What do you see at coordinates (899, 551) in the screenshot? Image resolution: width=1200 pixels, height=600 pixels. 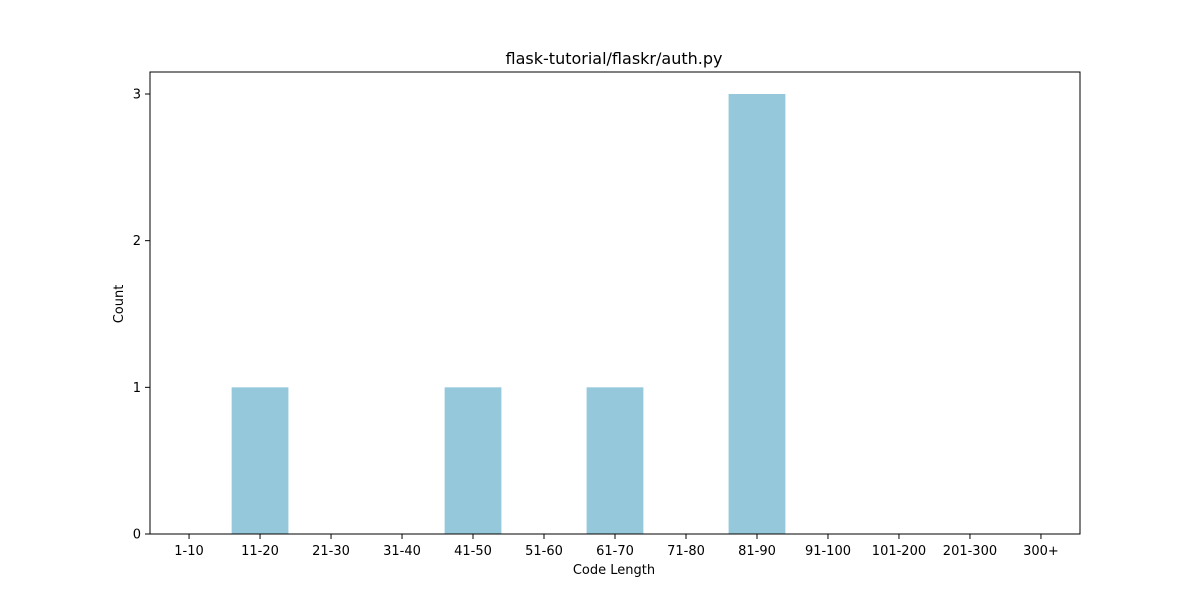 I see `x-tick-label: 101-200` at bounding box center [899, 551].